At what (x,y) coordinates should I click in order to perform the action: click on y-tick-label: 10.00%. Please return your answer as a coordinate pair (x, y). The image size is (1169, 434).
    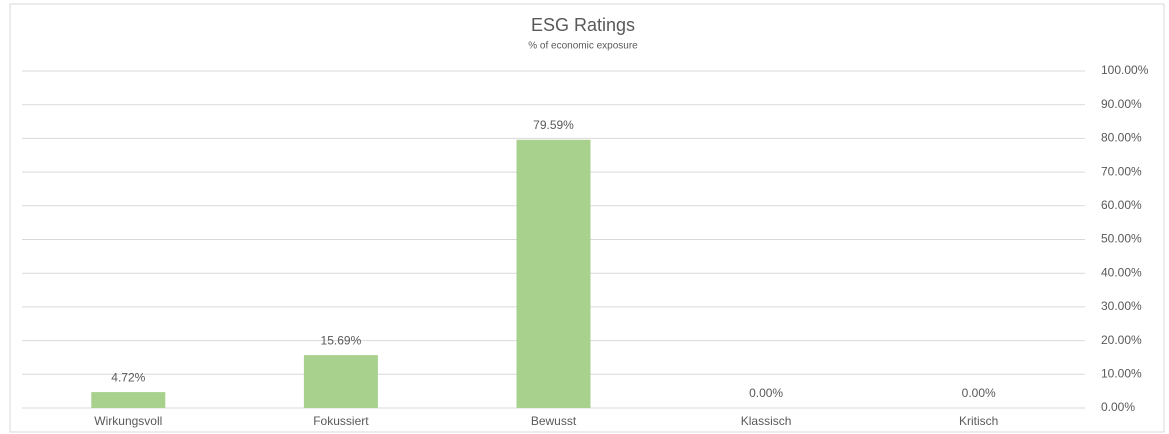
    Looking at the image, I should click on (1121, 373).